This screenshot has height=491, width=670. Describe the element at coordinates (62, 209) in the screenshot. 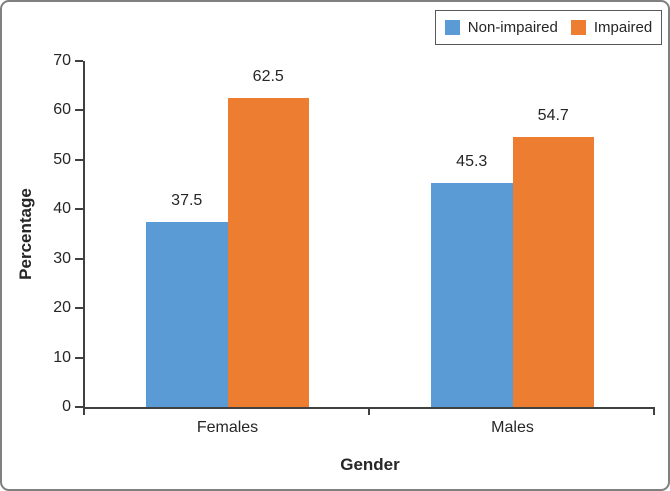

I see `y-tick-label: 40` at that location.